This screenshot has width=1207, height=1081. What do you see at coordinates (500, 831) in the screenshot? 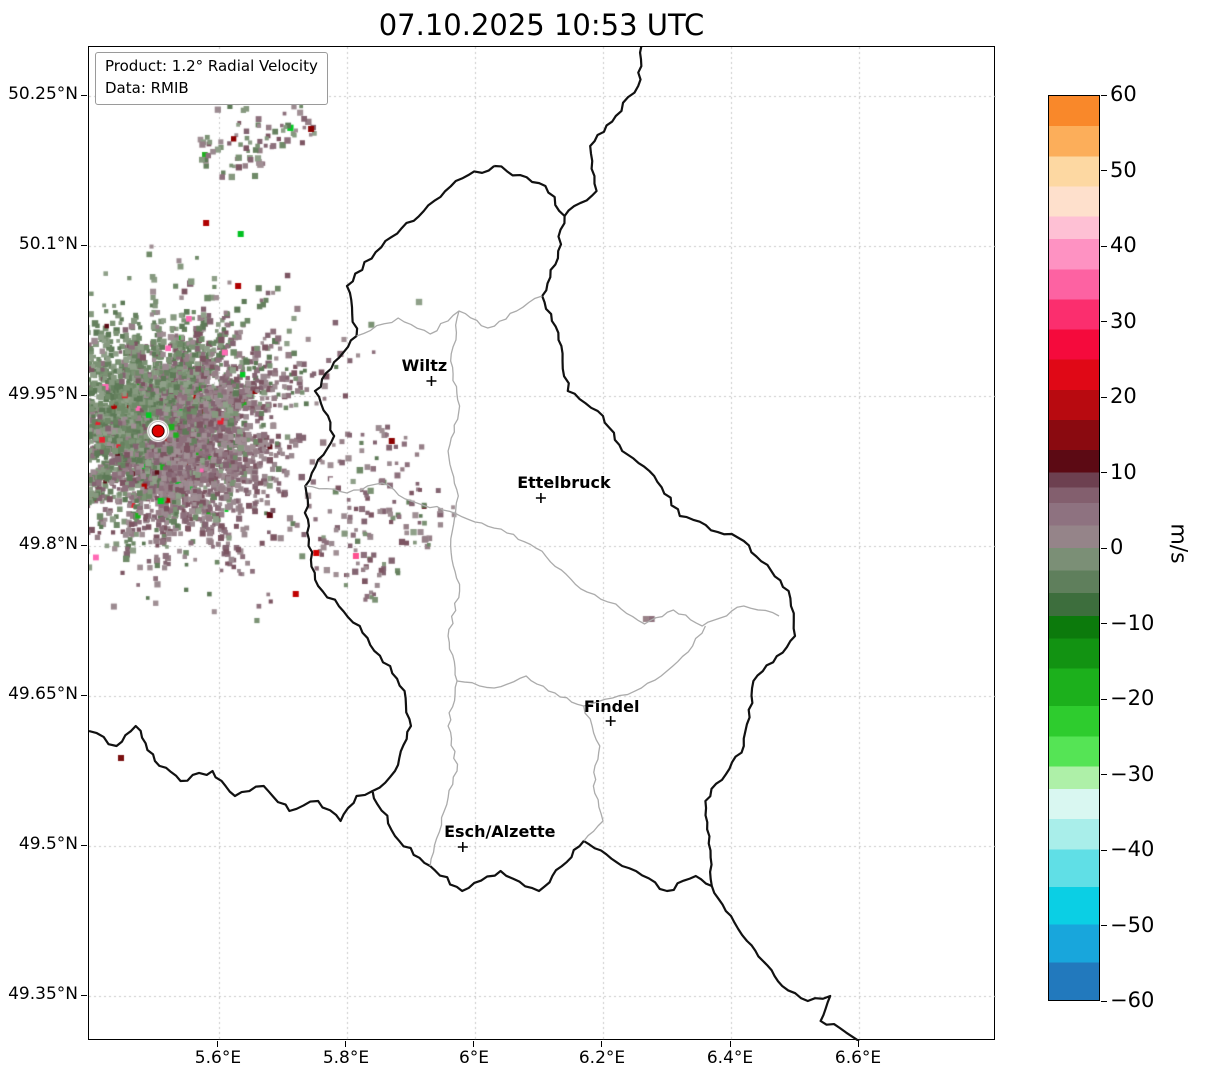
I see `city-label: Esch/Alzette` at bounding box center [500, 831].